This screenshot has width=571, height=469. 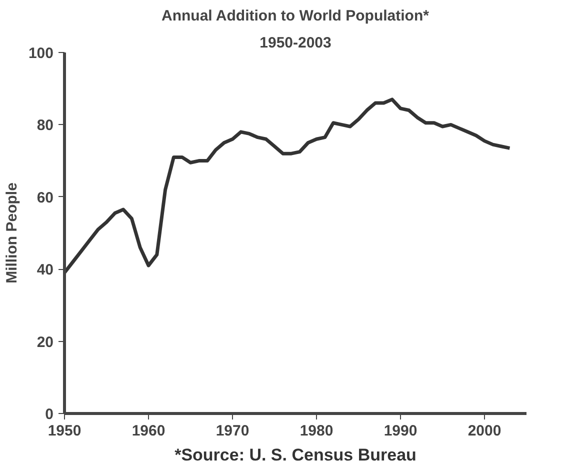 I want to click on y-tick-label: 20, so click(x=45, y=342).